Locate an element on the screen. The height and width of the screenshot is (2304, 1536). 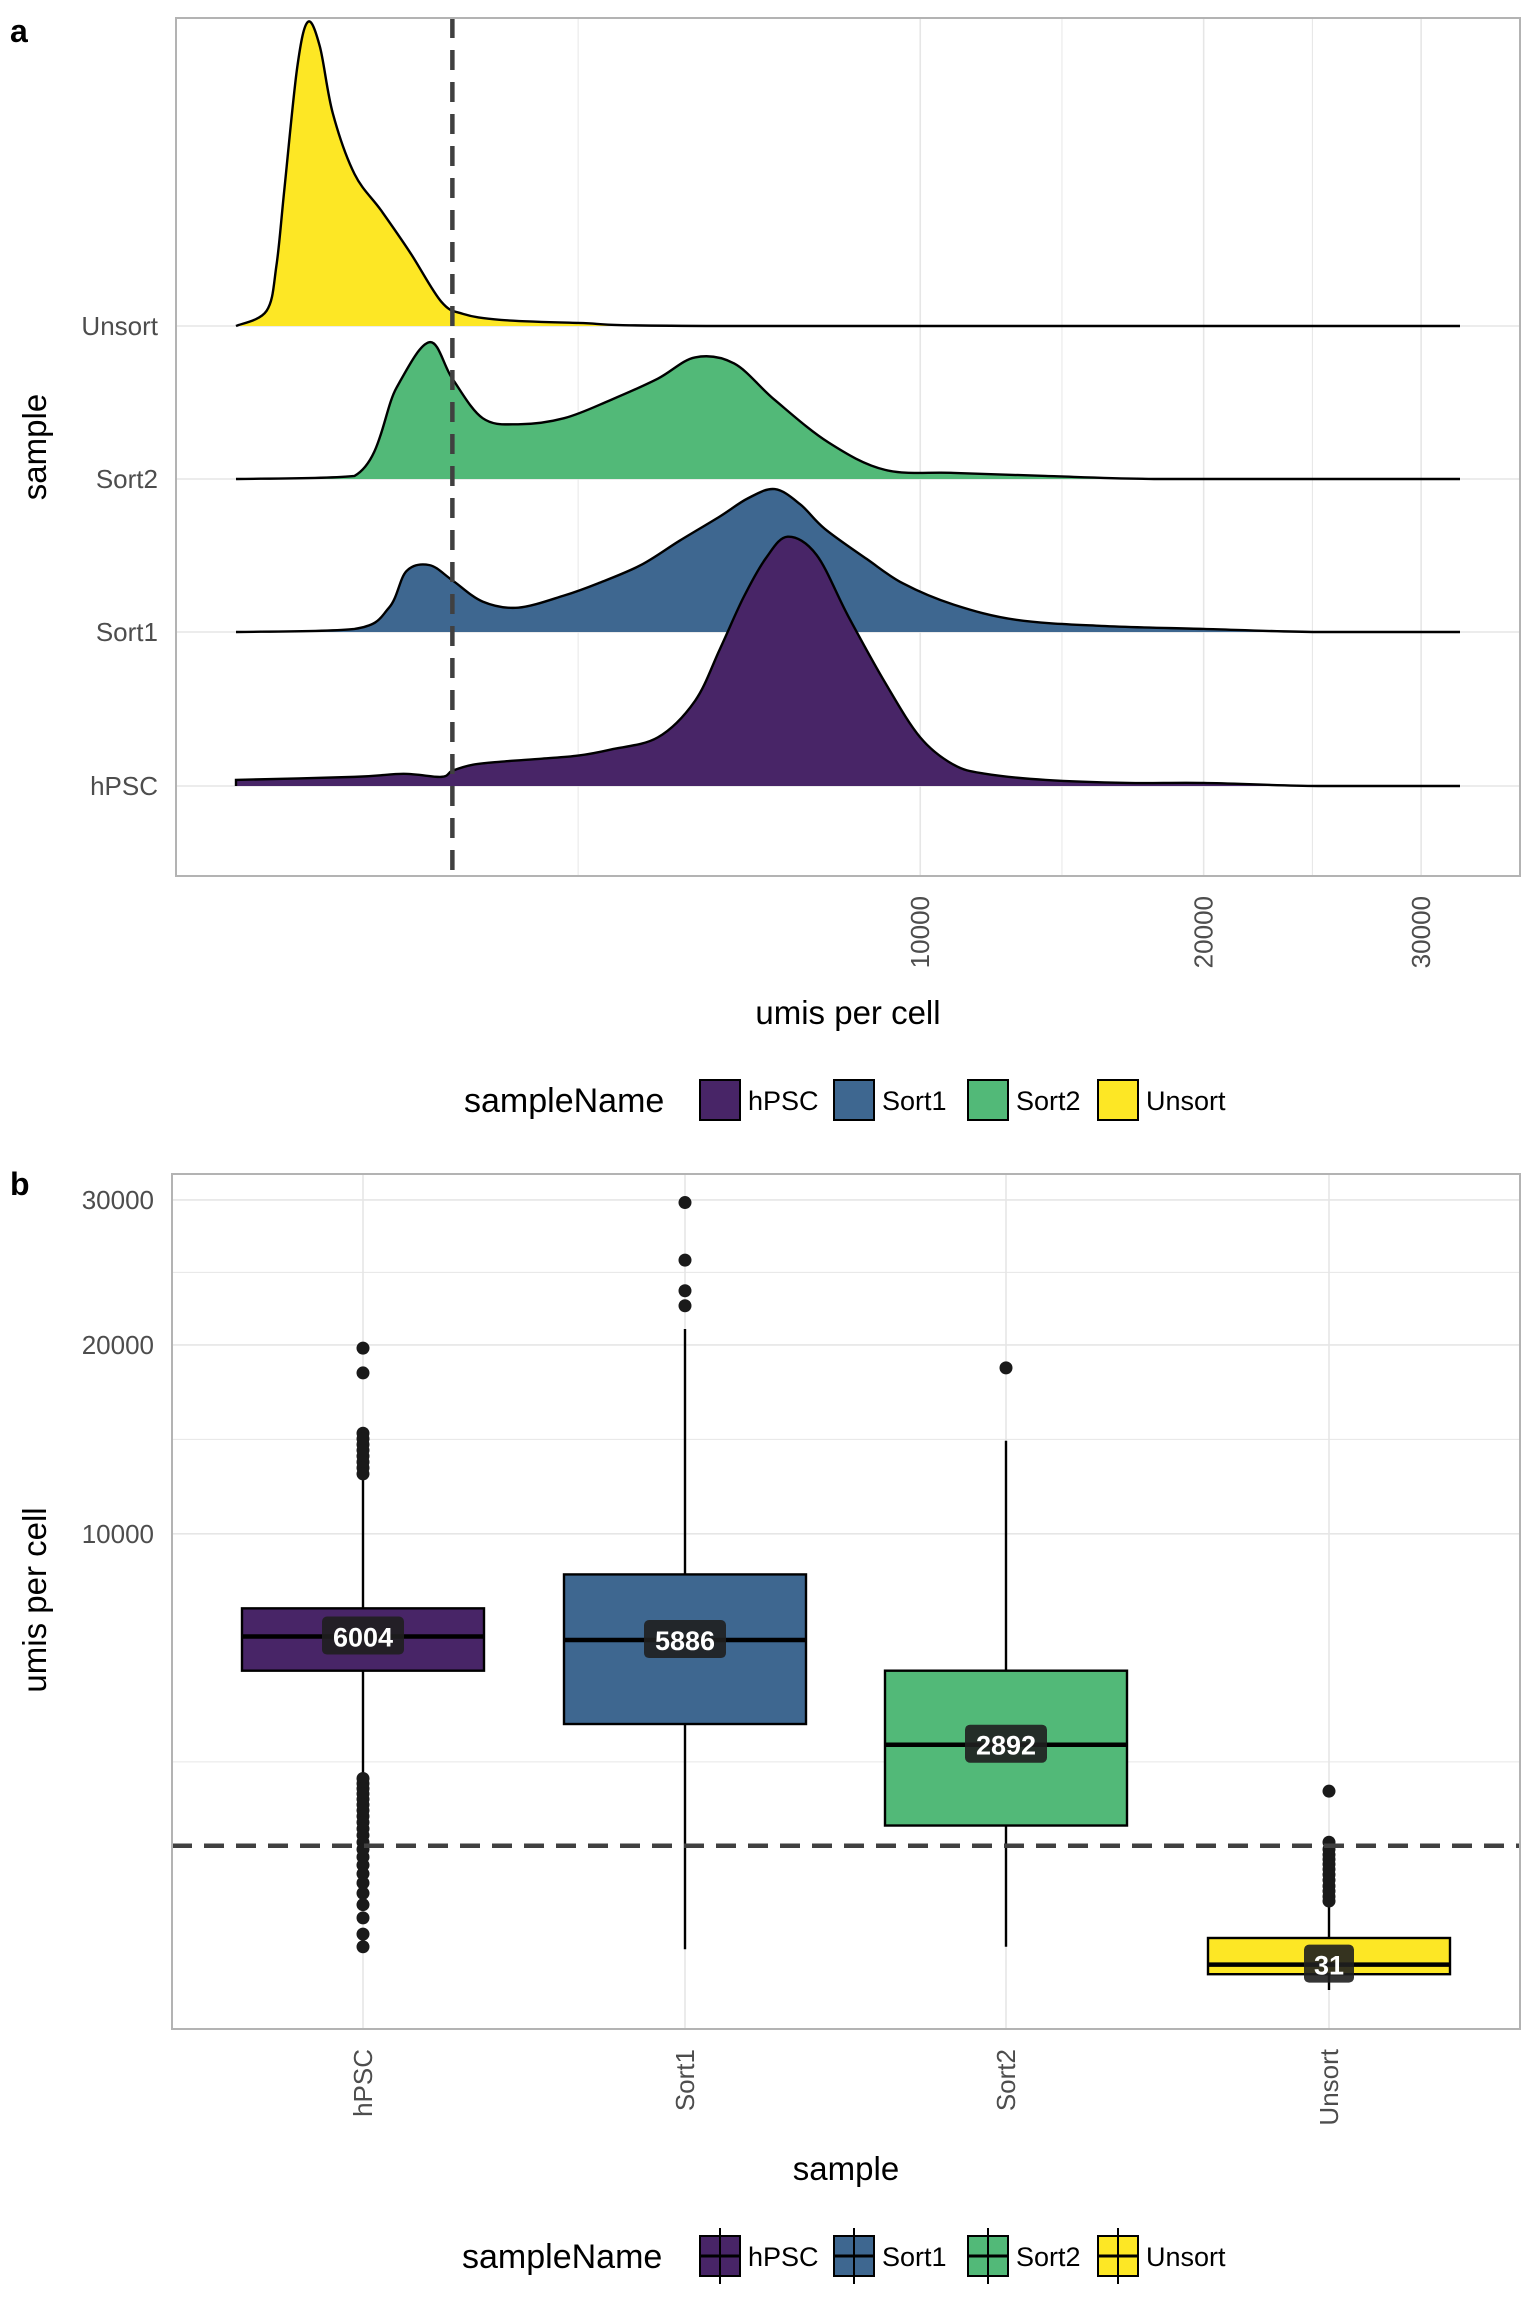
median-label-bg-sort2 is located at coordinates (1006, 1743).